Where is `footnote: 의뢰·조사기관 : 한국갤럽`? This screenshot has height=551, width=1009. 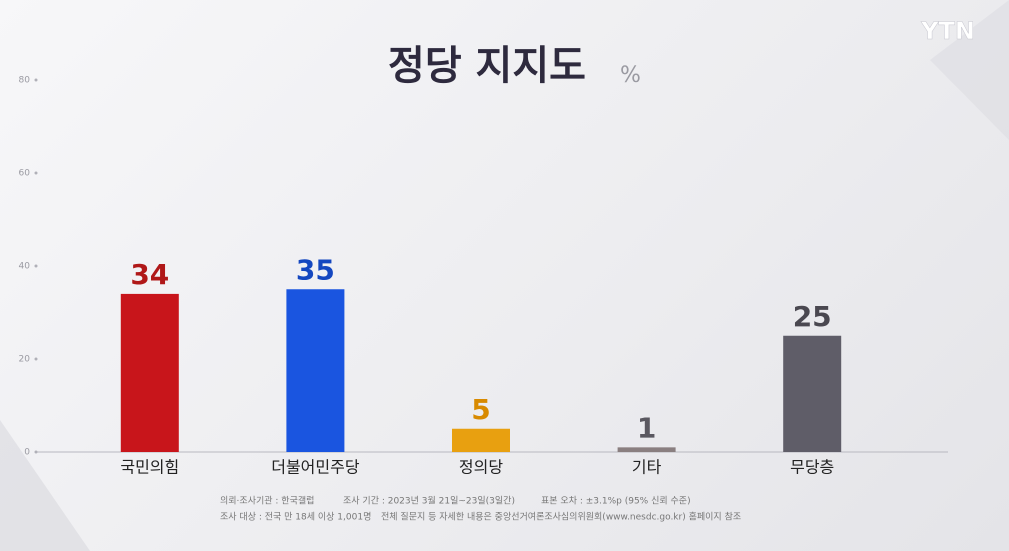
footnote: 의뢰·조사기관 : 한국갤럽 is located at coordinates (267, 501).